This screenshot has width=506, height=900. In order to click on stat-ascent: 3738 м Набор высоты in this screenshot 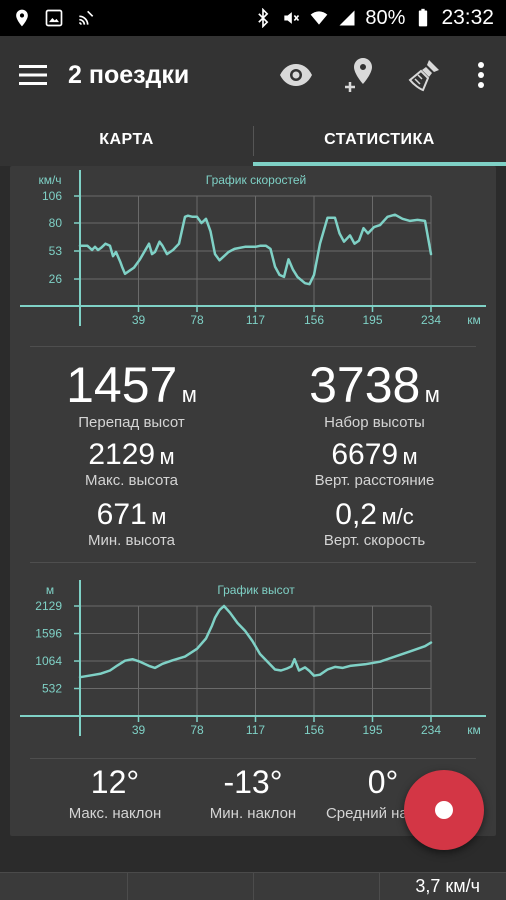, I will do `click(374, 393)`.